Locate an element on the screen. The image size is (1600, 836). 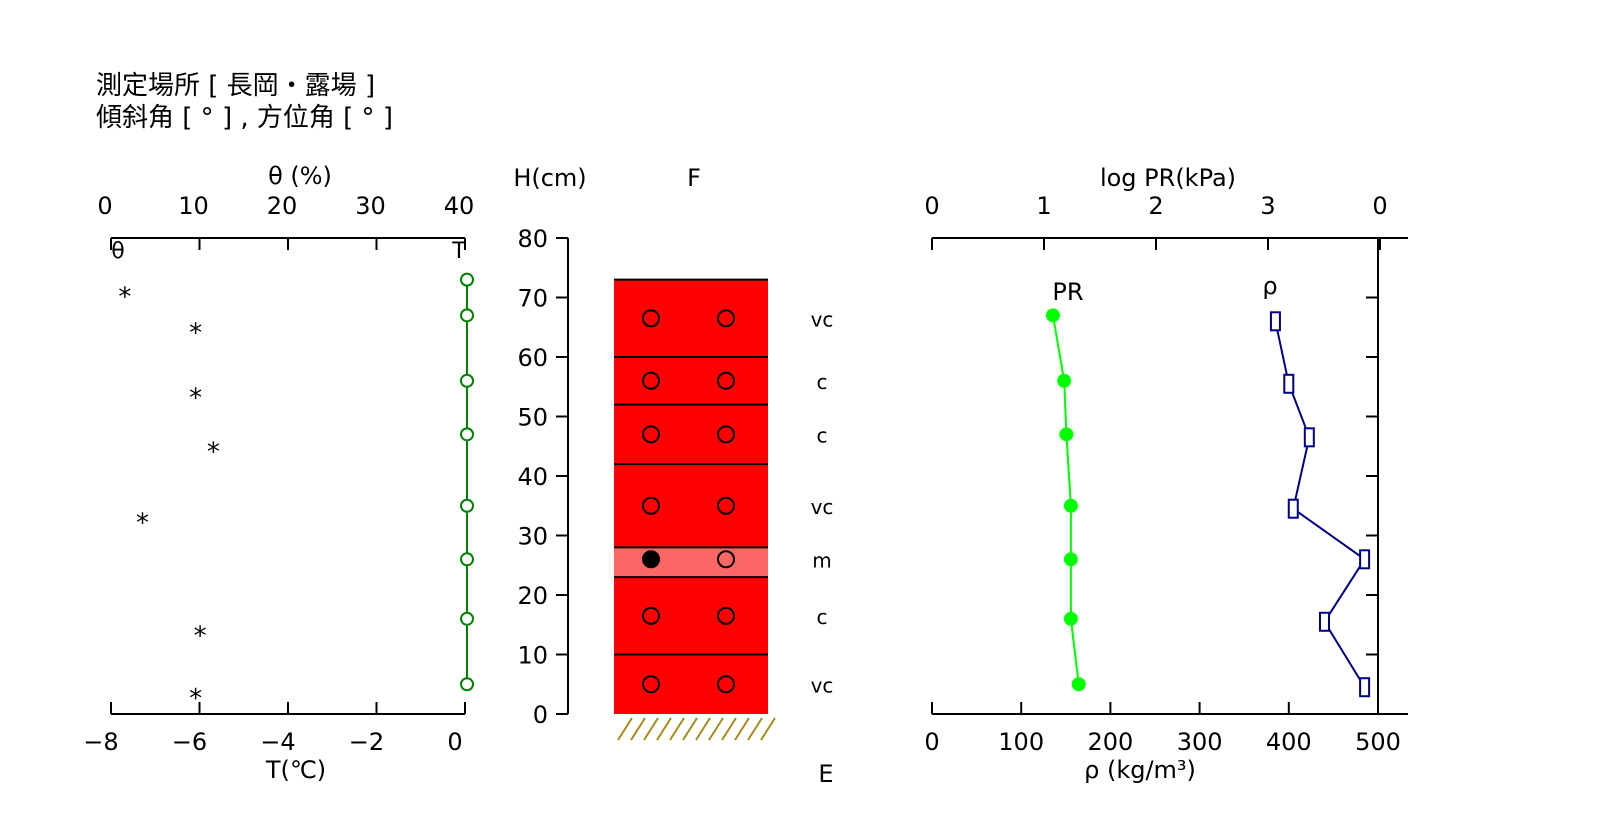
height-tick-label: 80 is located at coordinates (532, 239).